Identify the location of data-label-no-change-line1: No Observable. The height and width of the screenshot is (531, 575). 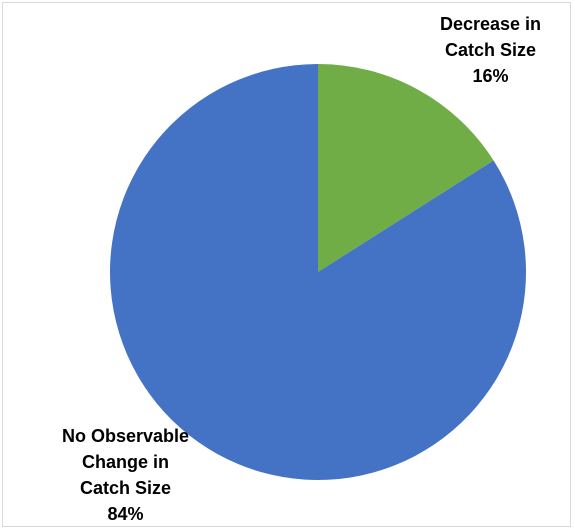
(125, 436).